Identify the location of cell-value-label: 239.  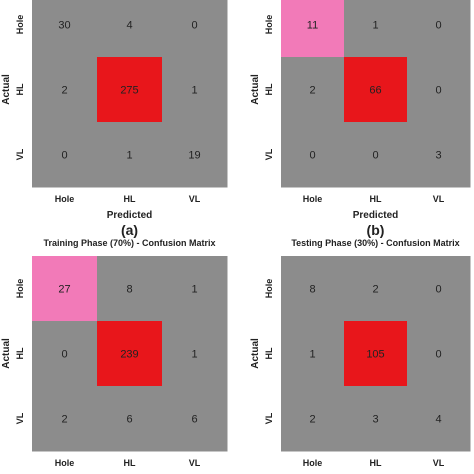
(129, 355).